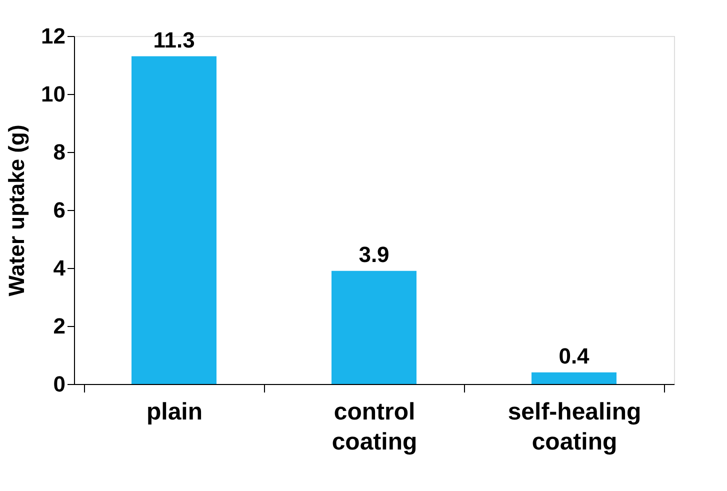 The width and height of the screenshot is (727, 491). Describe the element at coordinates (53, 36) in the screenshot. I see `y-tick-label: 12` at that location.